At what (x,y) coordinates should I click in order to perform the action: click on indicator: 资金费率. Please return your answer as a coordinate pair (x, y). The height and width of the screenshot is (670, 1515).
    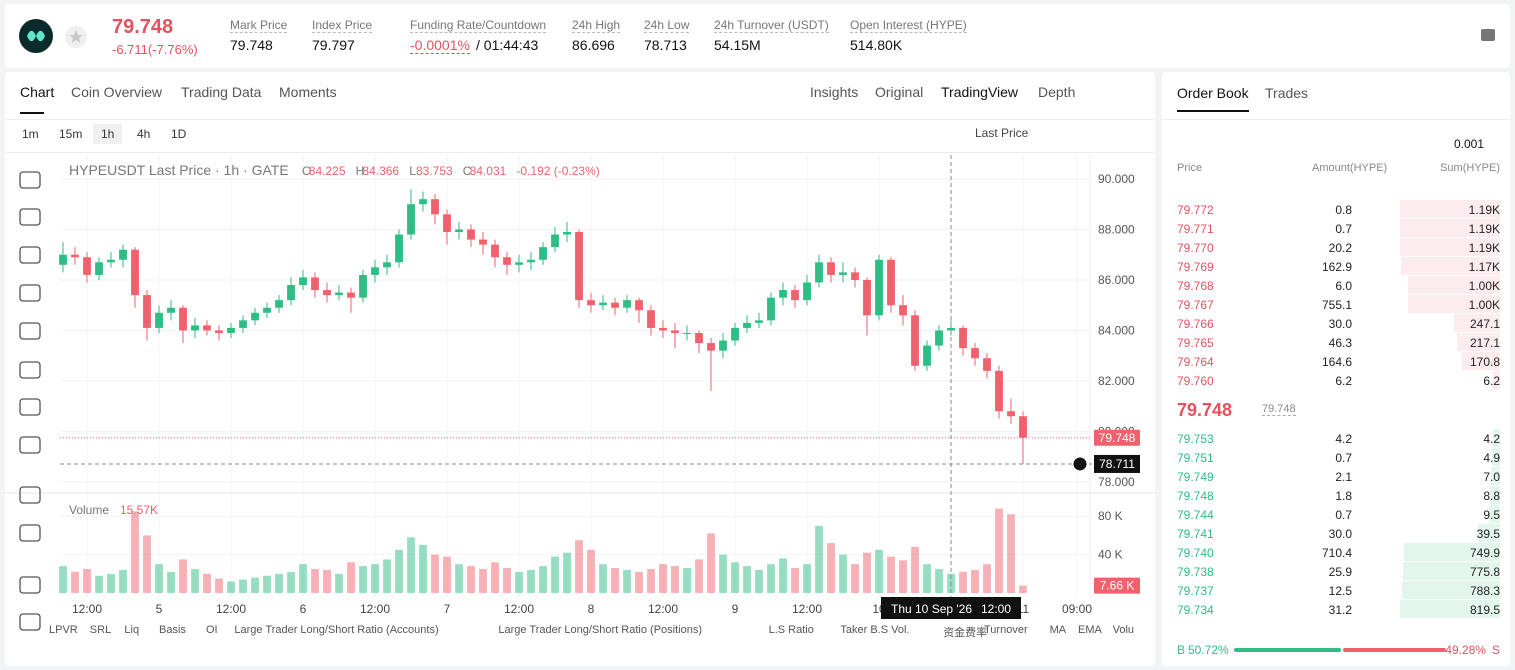
    Looking at the image, I should click on (965, 633).